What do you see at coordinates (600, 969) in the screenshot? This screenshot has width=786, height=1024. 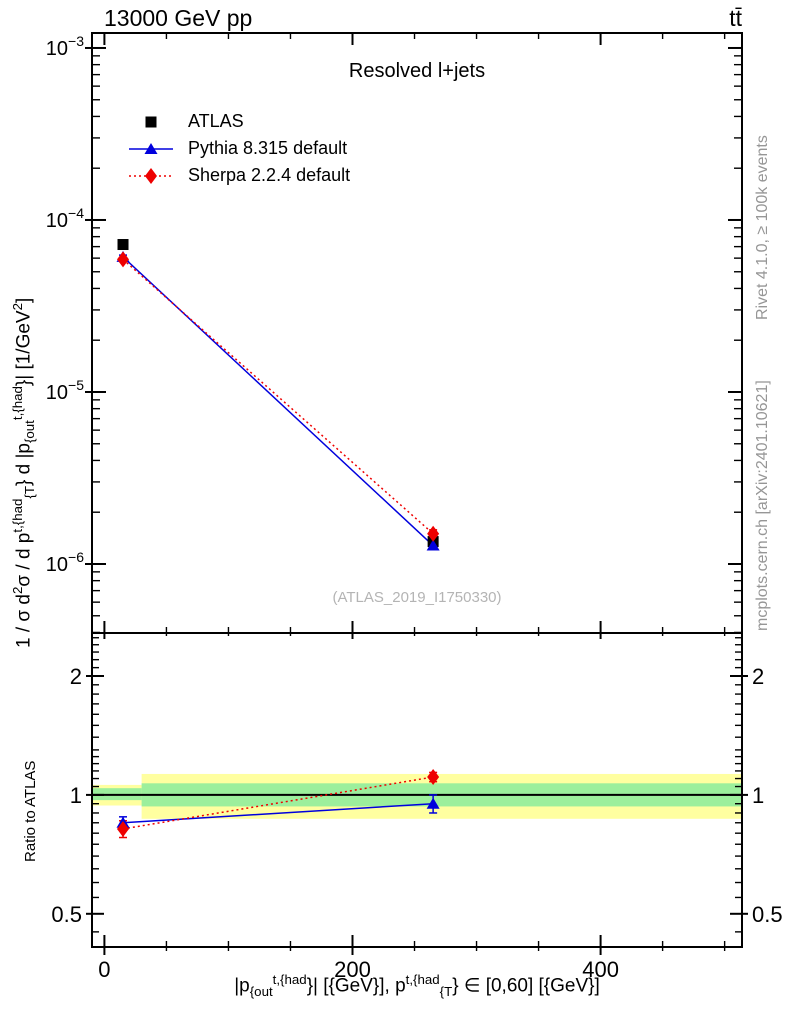 I see `svg-text: 400` at bounding box center [600, 969].